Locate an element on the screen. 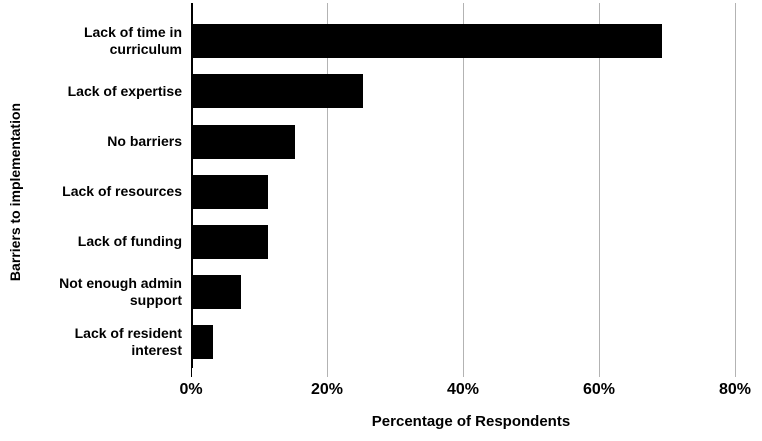  y-axis-title-text: Barriers to implementation is located at coordinates (15, 192).